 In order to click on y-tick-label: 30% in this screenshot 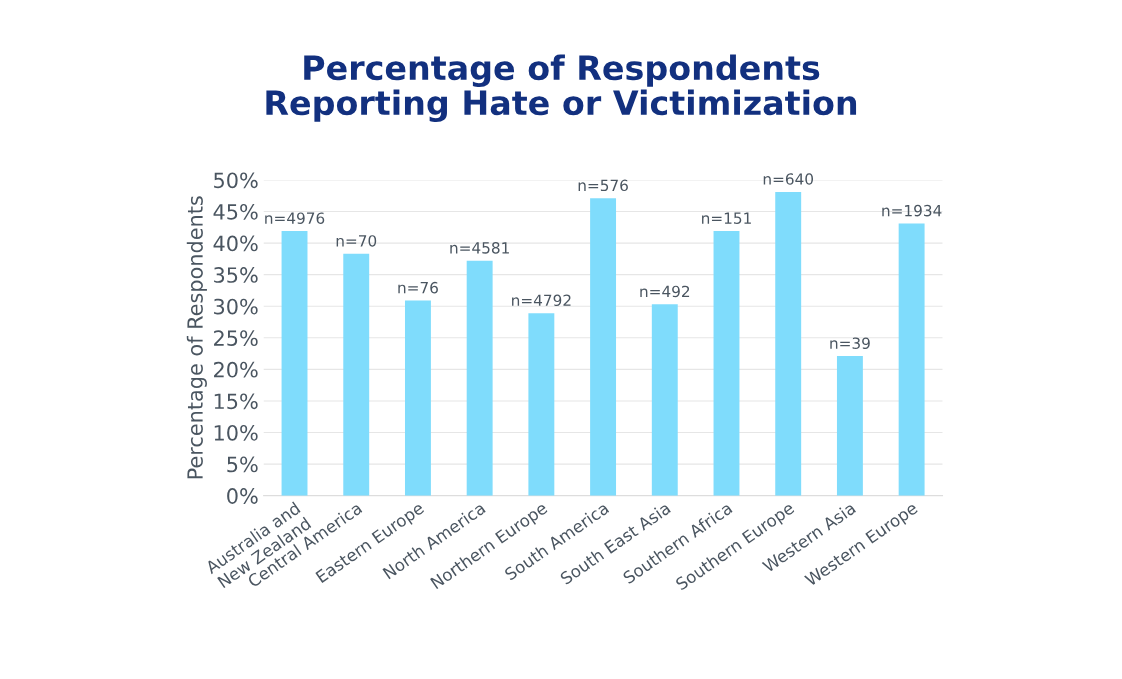, I will do `click(236, 306)`.